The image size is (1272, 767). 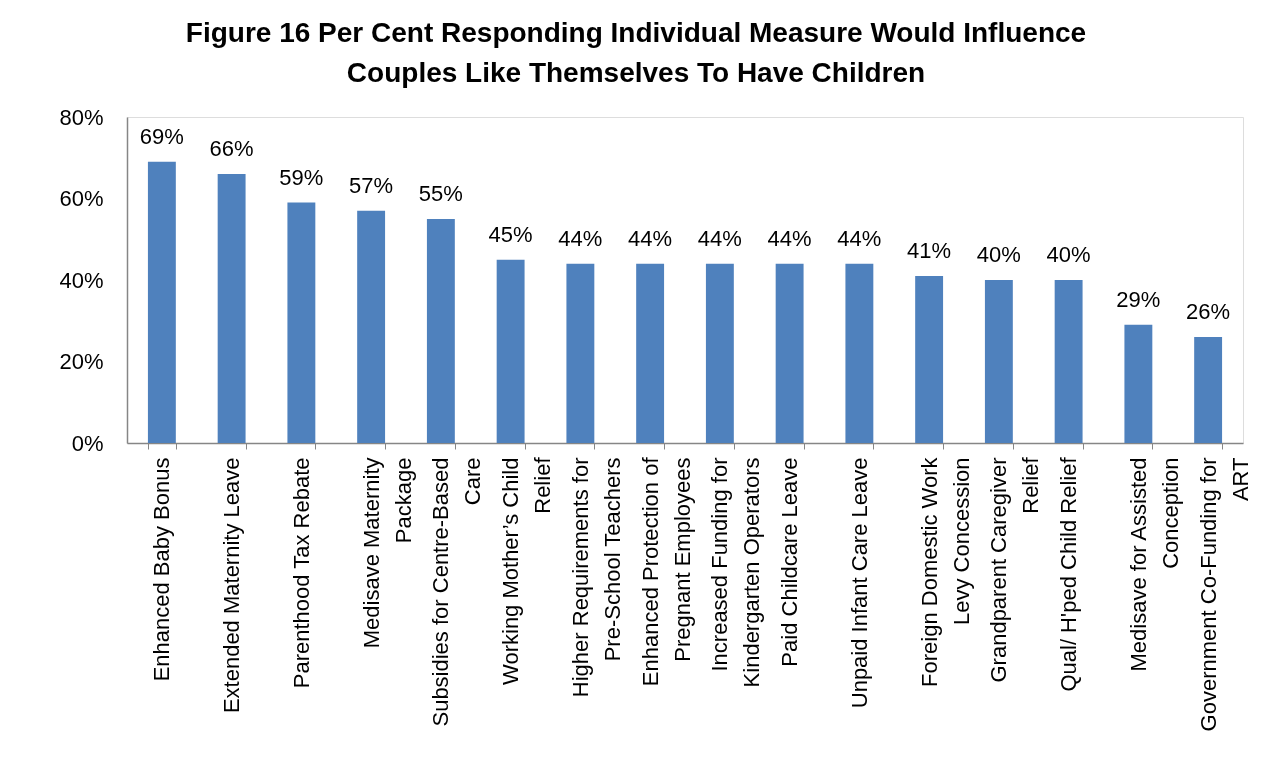 What do you see at coordinates (232, 585) in the screenshot?
I see `x-tick-label: Extended Maternity Leave` at bounding box center [232, 585].